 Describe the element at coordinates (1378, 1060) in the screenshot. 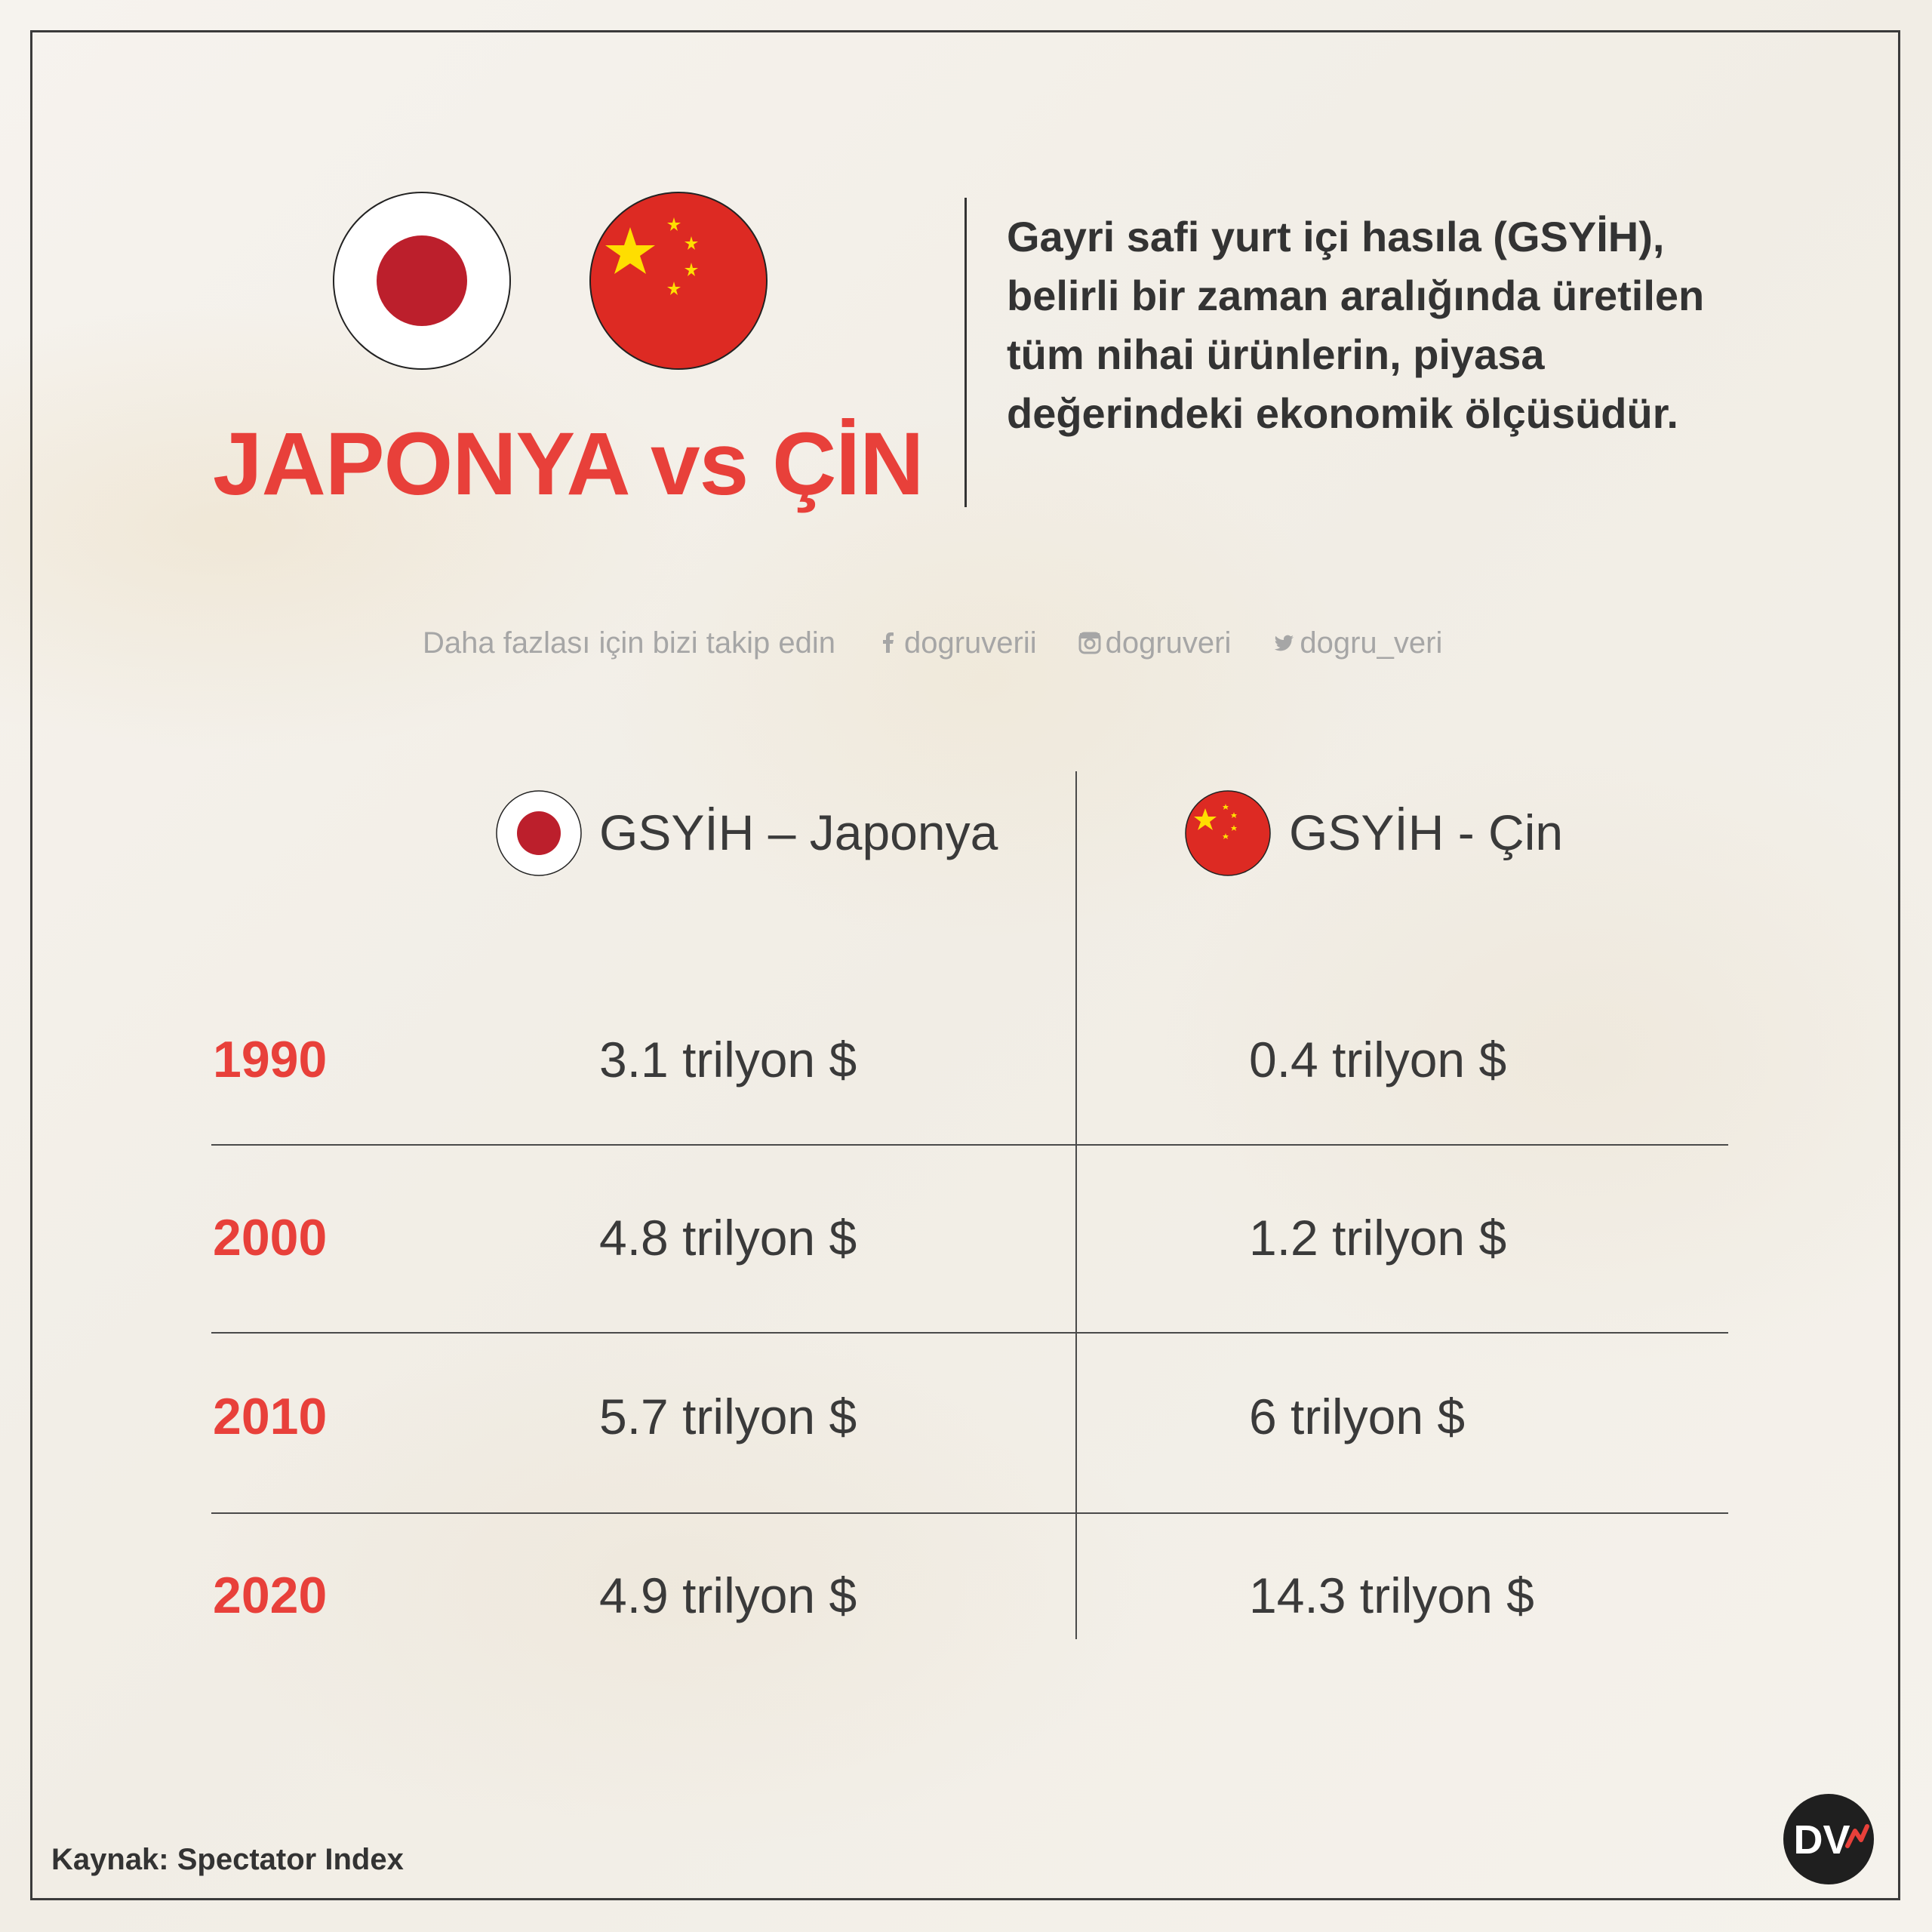

I see `table-cell-china: 0.4 trilyon $` at that location.